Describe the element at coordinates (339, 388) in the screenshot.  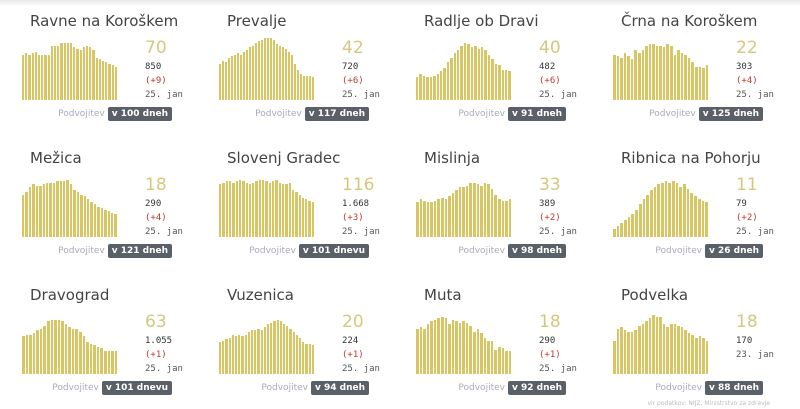
I see `doubling-badge: v 94 dneh` at that location.